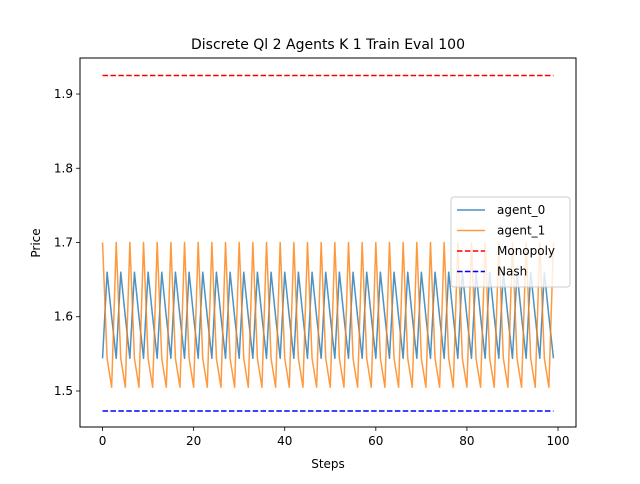 This screenshot has height=484, width=640. I want to click on legend-label: agent_0, so click(521, 210).